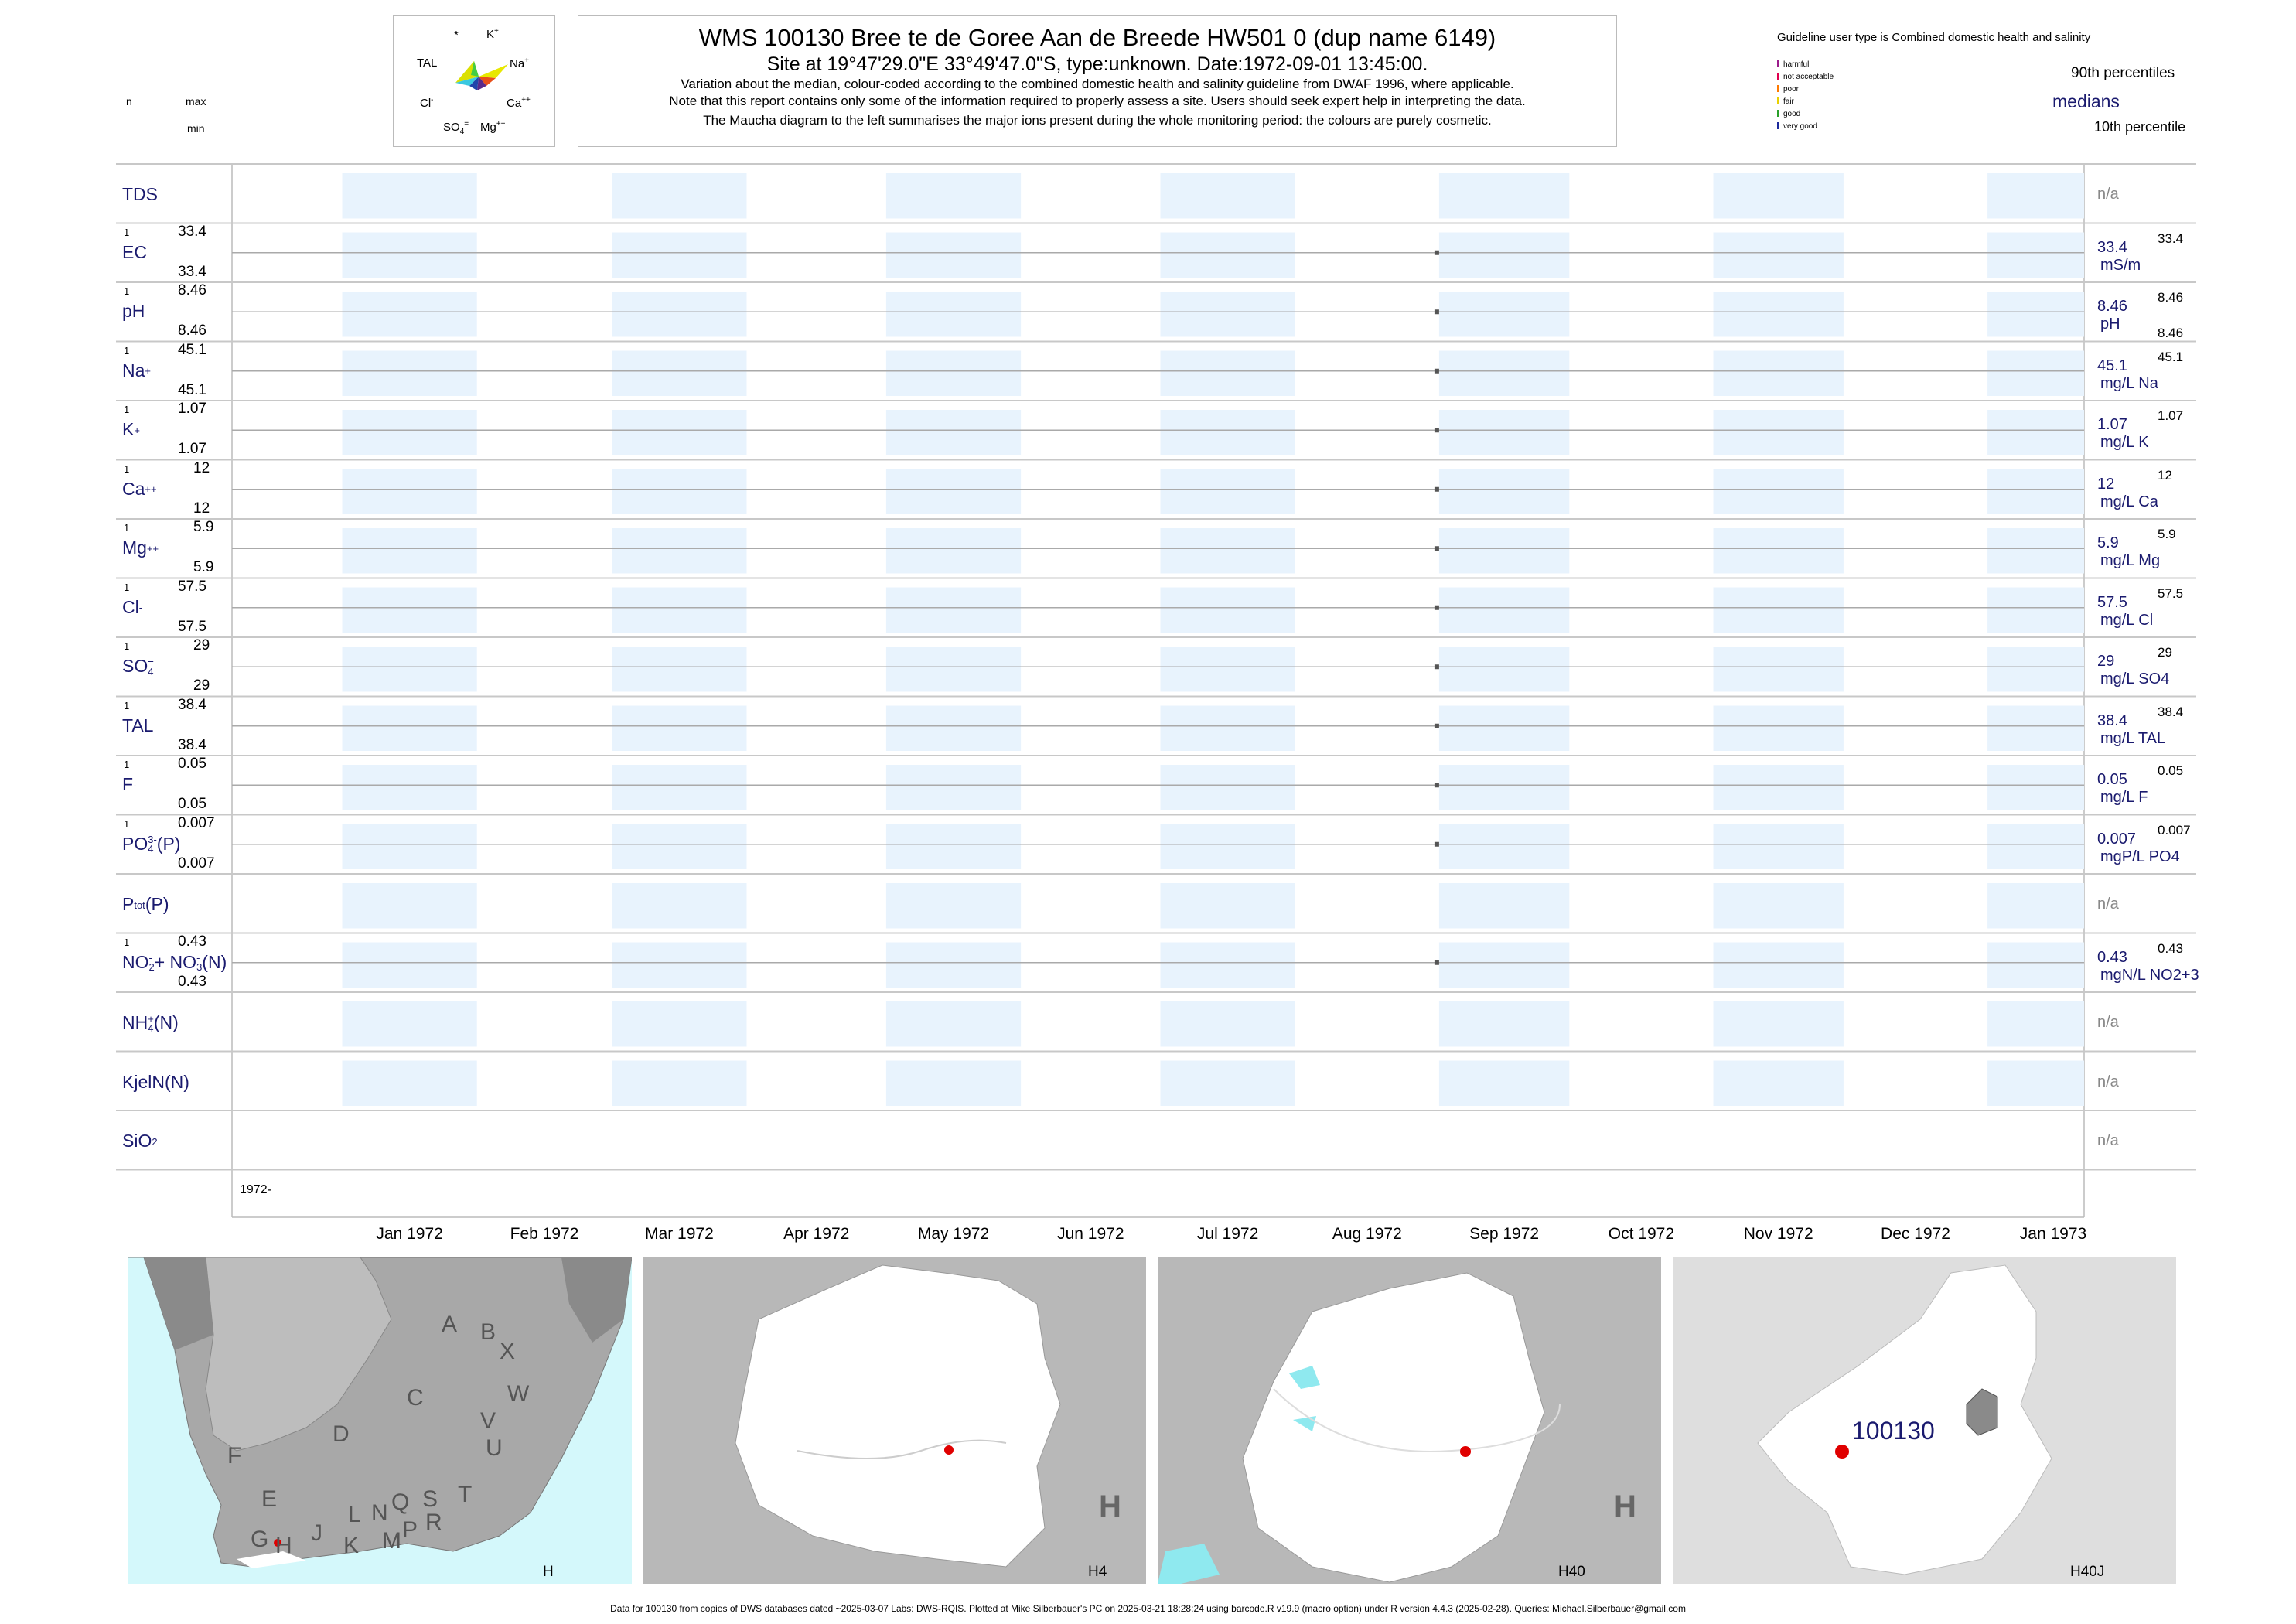  Describe the element at coordinates (192, 389) in the screenshot. I see `row-min: 45.1` at that location.